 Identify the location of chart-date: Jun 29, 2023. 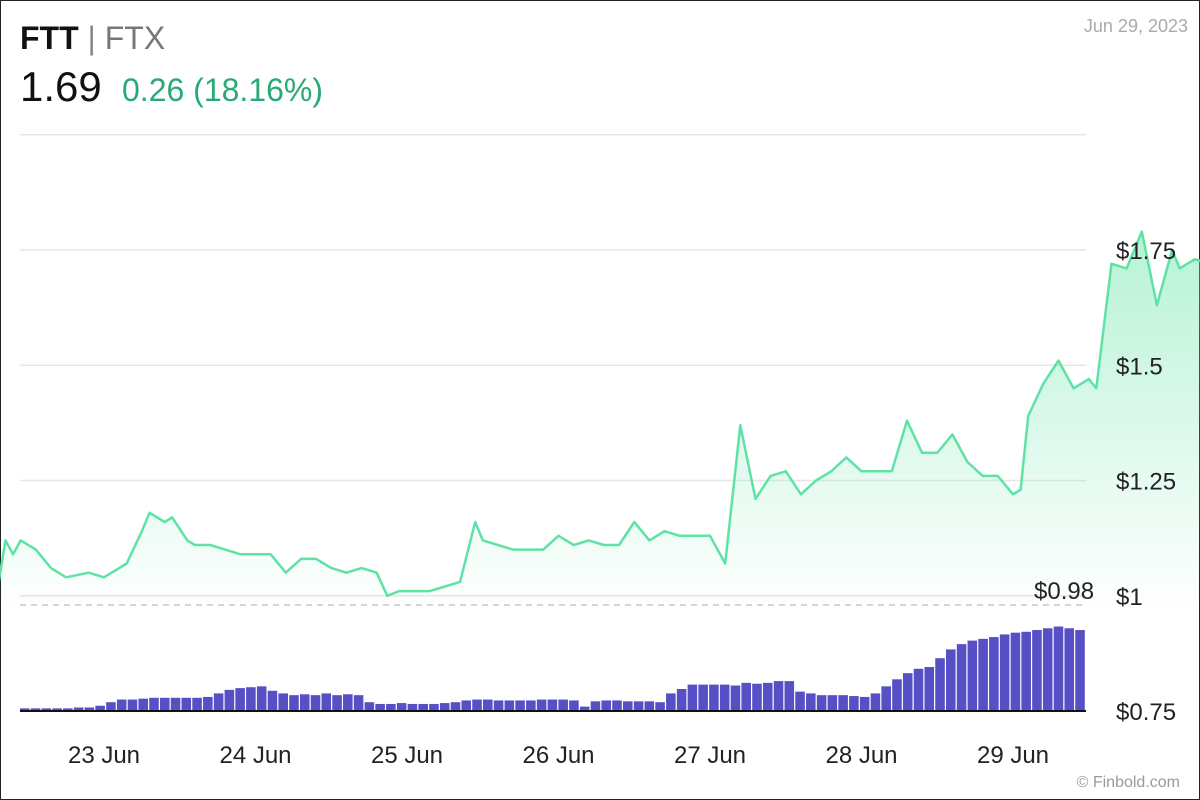
(1135, 26).